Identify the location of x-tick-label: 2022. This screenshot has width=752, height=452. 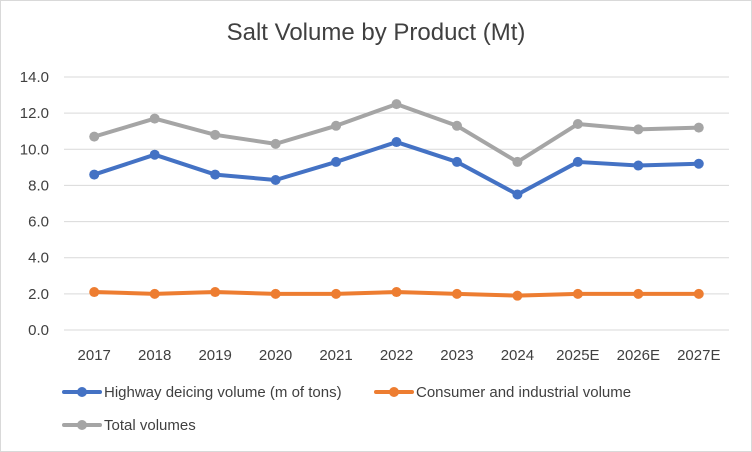
(396, 355).